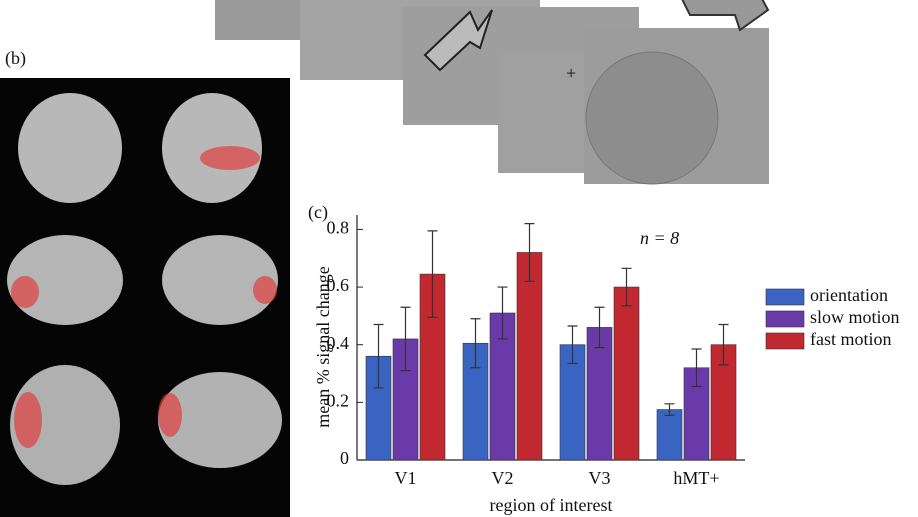 Image resolution: width=918 pixels, height=517 pixels. I want to click on legend-label: orientation, so click(849, 295).